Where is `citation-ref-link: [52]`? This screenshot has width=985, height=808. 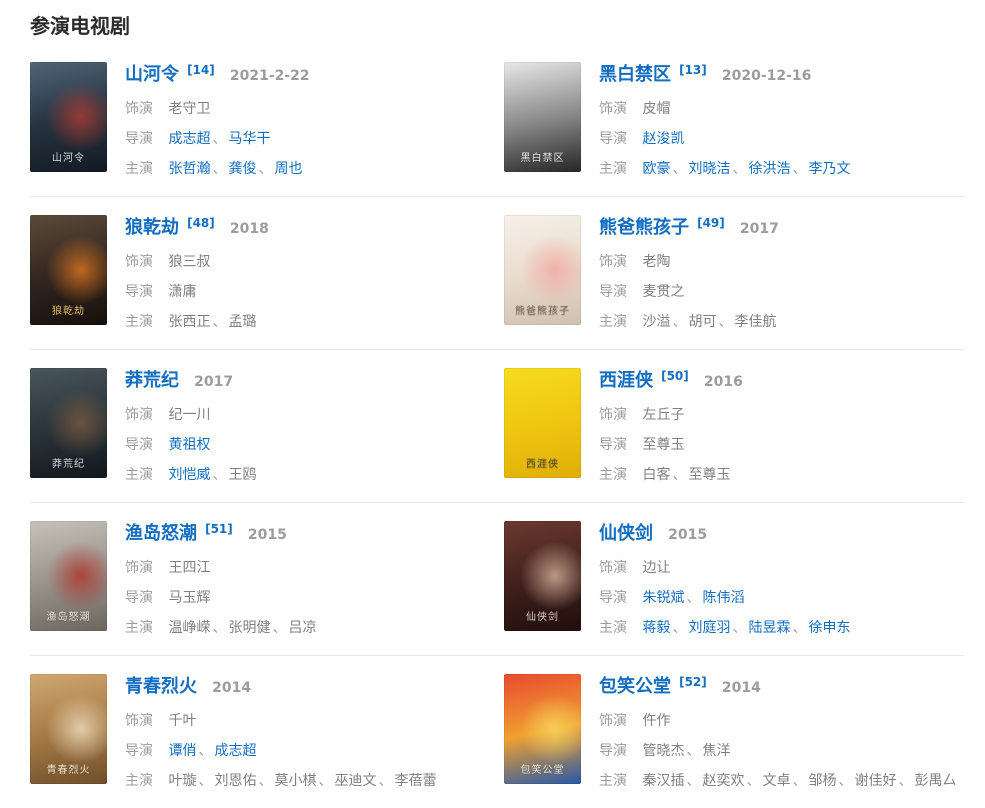
citation-ref-link: [52] is located at coordinates (693, 682).